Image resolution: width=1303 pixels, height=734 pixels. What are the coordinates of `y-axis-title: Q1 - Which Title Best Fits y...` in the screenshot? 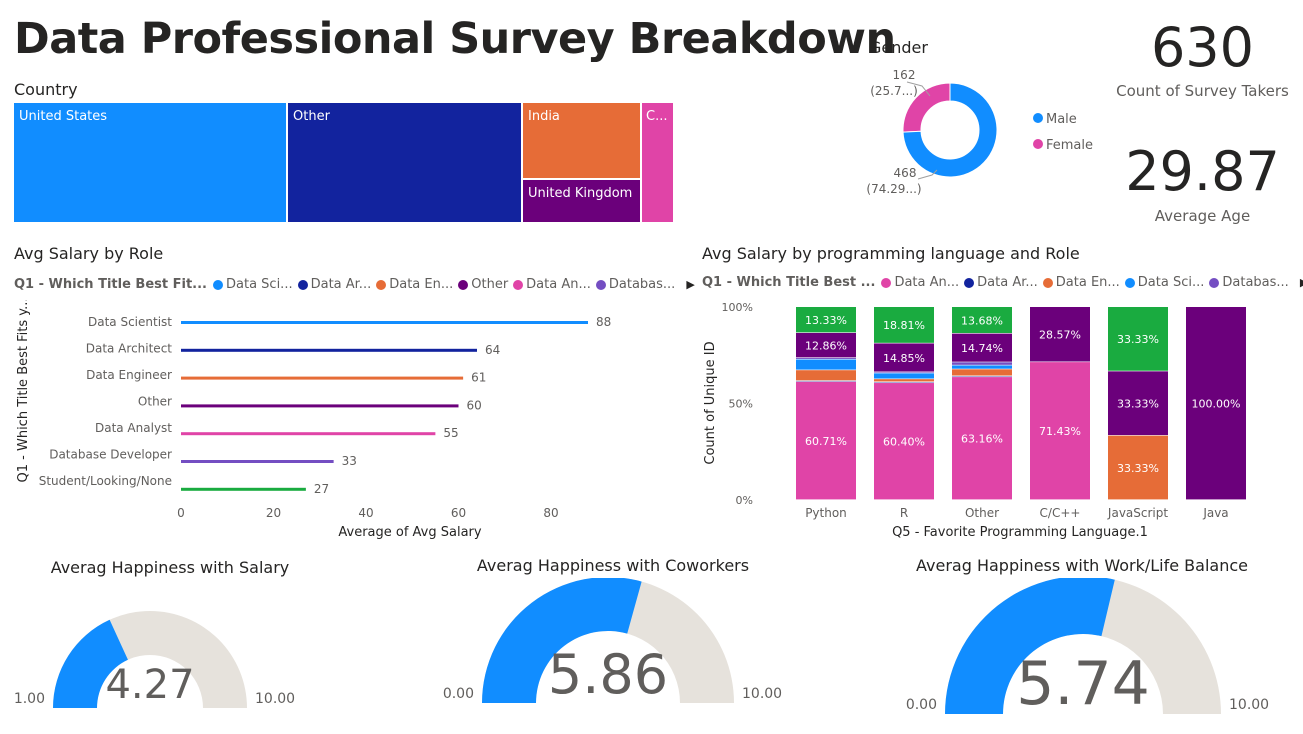 It's located at (23, 391).